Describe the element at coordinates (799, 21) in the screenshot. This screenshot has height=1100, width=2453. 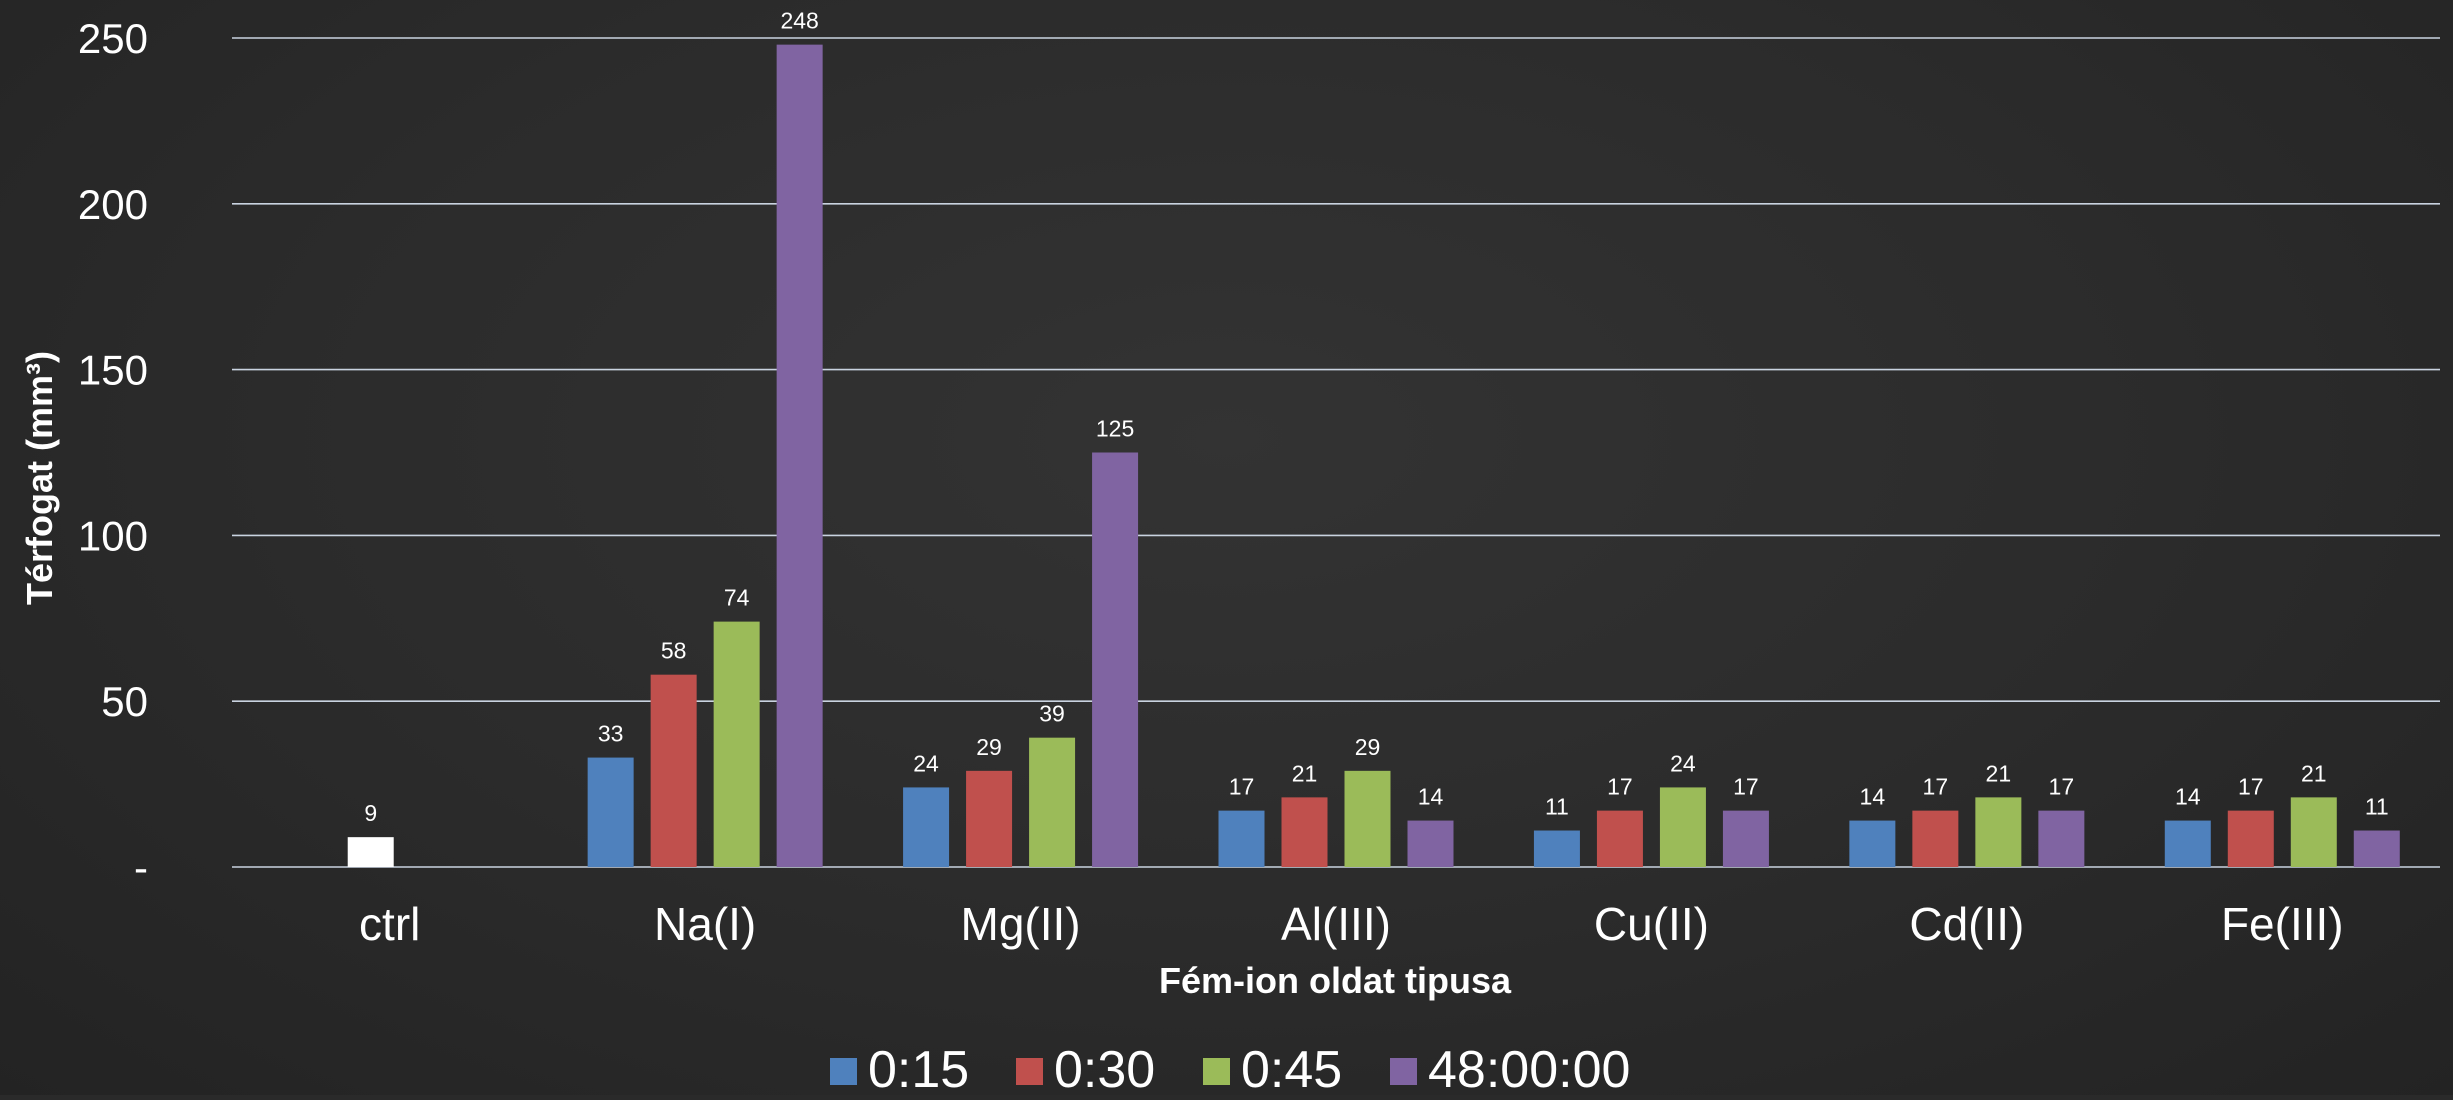
I see `data-label: 248` at that location.